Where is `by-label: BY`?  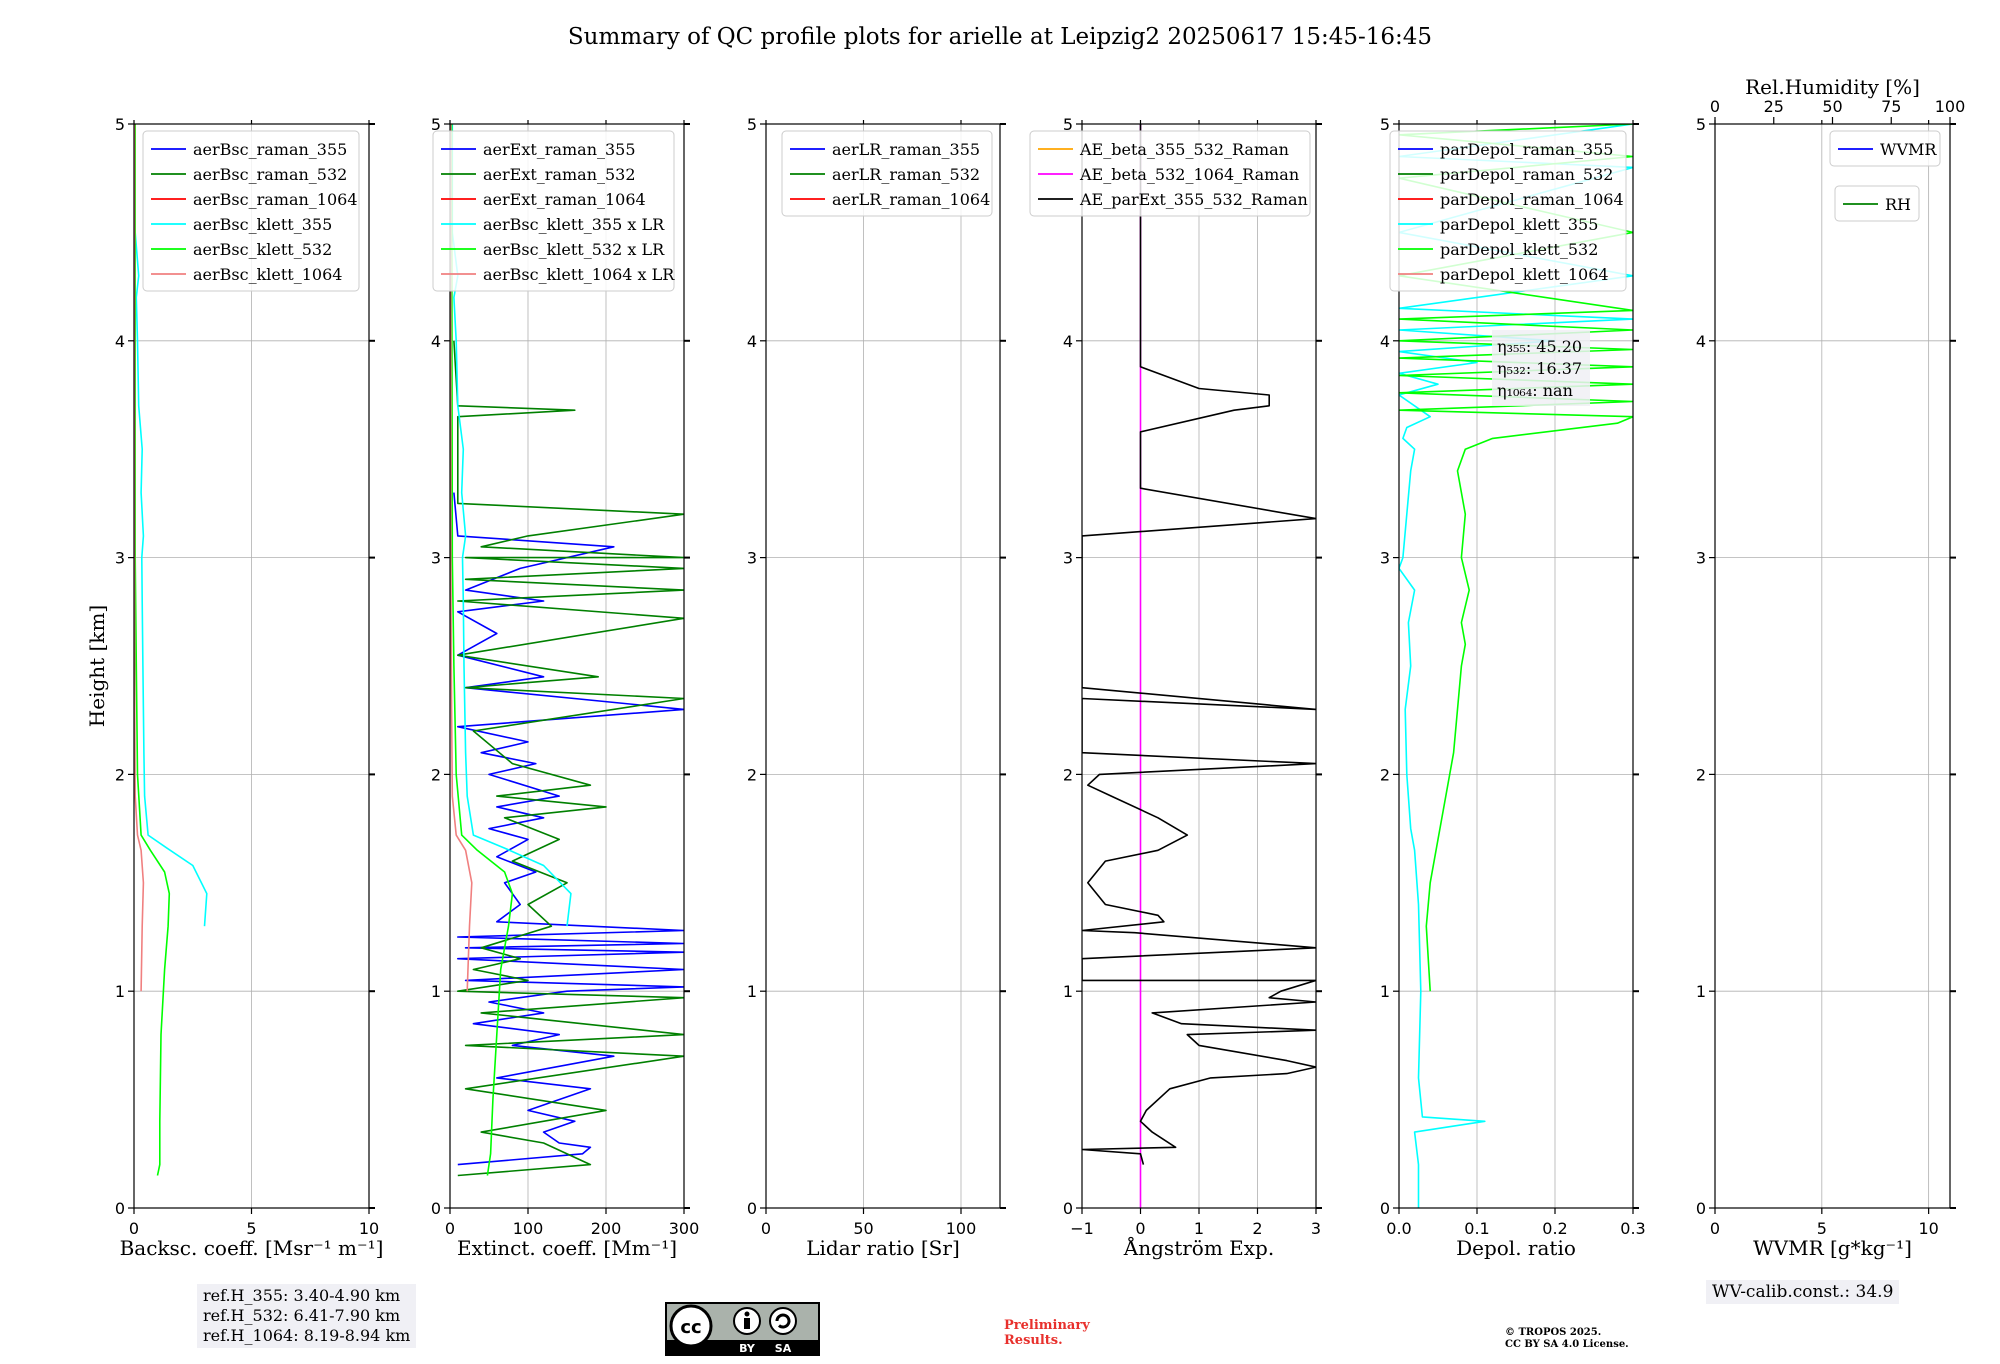
by-label: BY is located at coordinates (747, 1348).